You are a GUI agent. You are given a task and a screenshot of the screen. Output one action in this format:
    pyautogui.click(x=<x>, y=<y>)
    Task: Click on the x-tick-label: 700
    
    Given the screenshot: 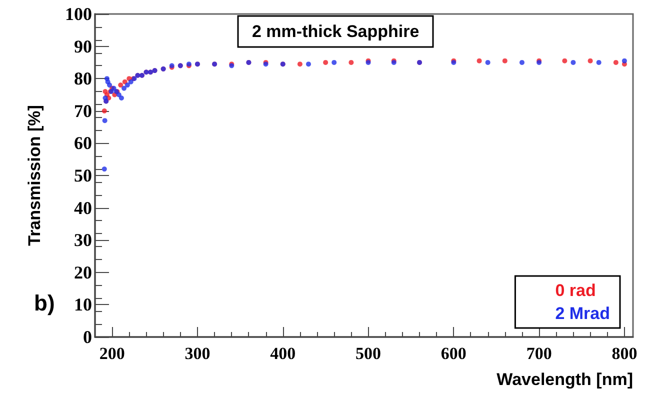 What is the action you would take?
    pyautogui.click(x=539, y=353)
    